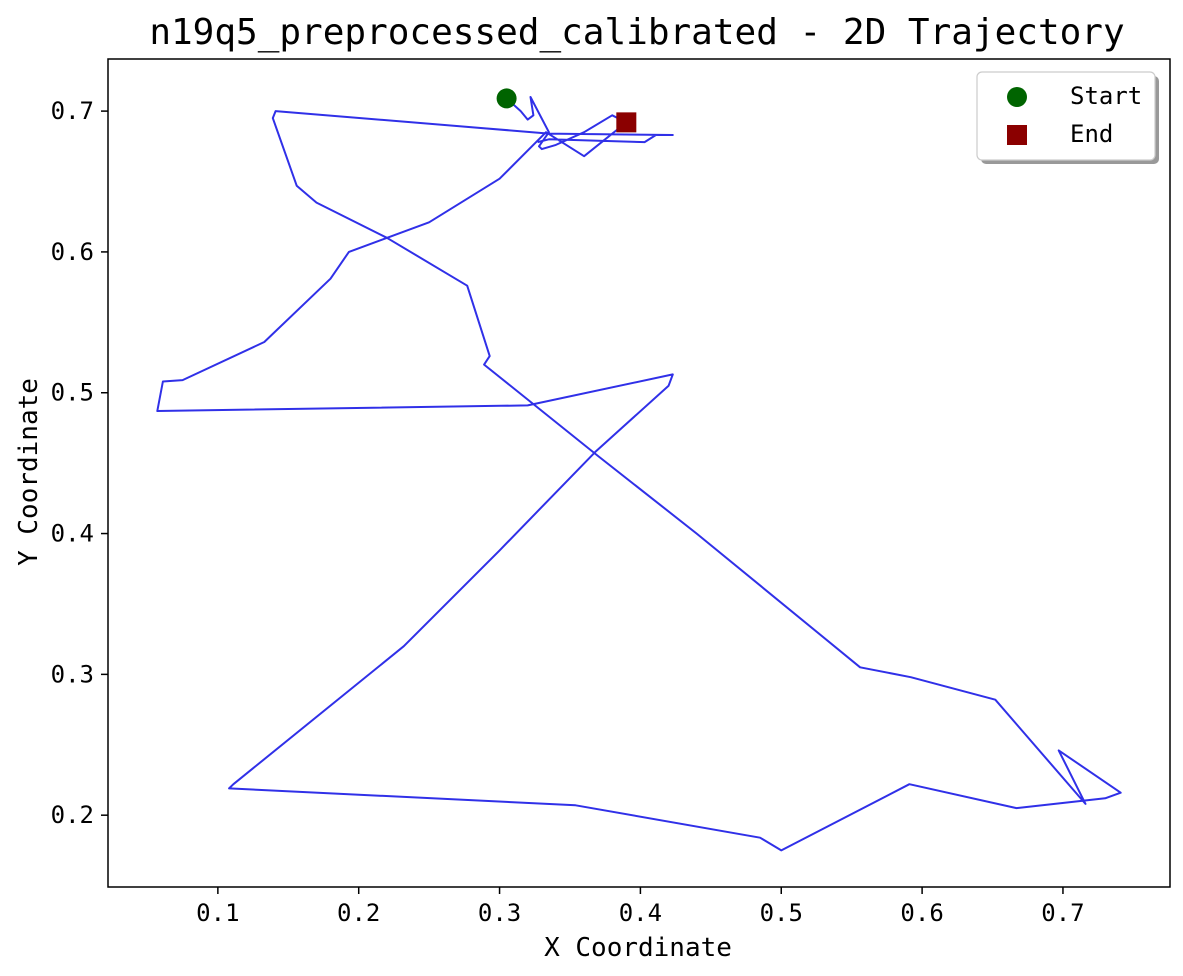 This screenshot has height=976, width=1183. What do you see at coordinates (72, 111) in the screenshot?
I see `y-tick-label: 0.7` at bounding box center [72, 111].